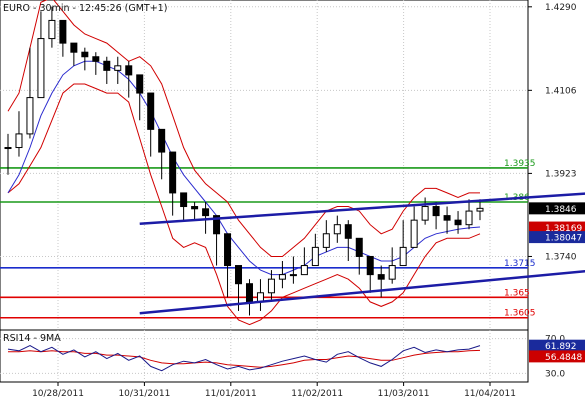 The width and height of the screenshot is (585, 404). I want to click on x-tick-label: 11/03/2011, so click(404, 394).